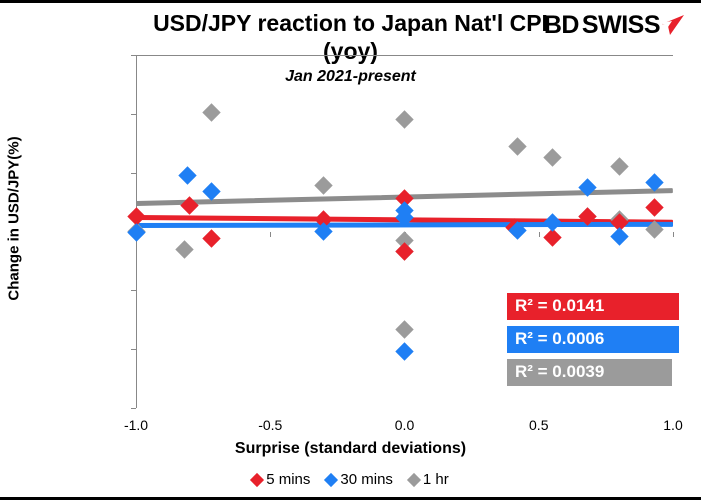  I want to click on bdswiss-logo: BD SWISS, so click(615, 25).